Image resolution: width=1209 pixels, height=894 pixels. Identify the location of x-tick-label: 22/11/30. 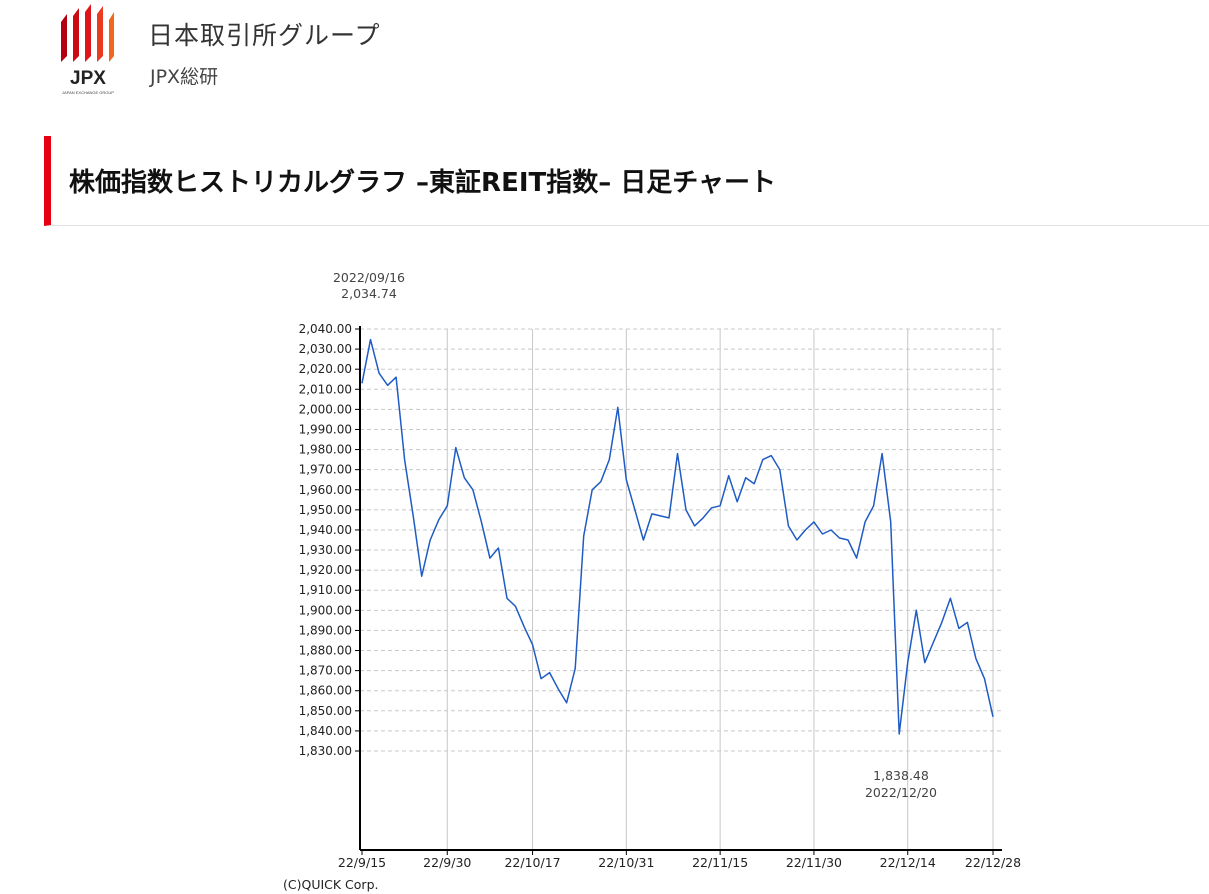
(814, 862).